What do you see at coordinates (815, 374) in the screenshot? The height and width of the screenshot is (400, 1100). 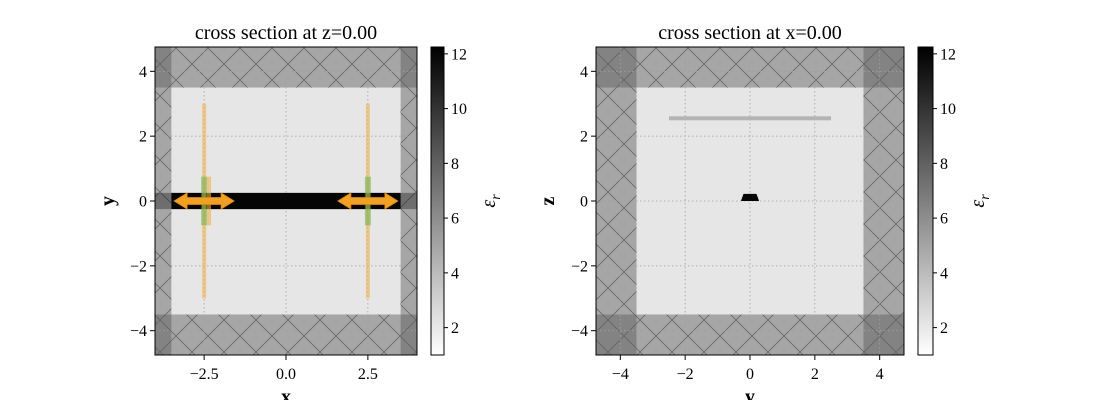 I see `x-tick-label: 2` at bounding box center [815, 374].